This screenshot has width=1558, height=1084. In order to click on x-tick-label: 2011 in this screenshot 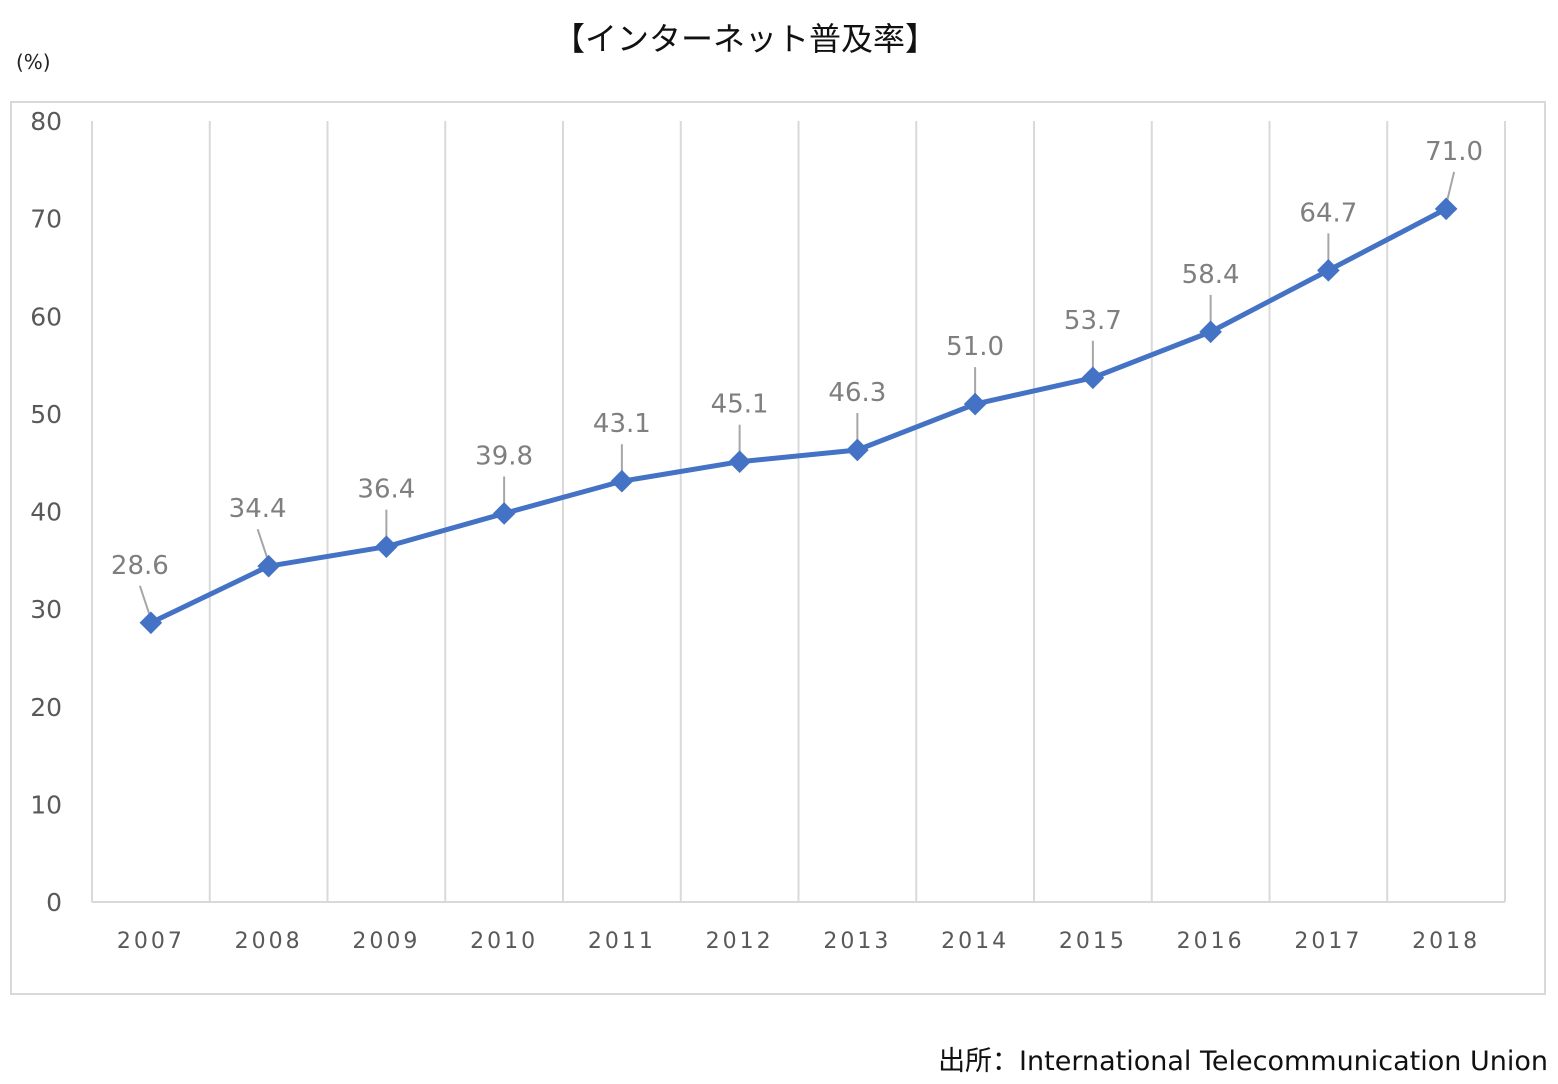, I will do `click(622, 941)`.